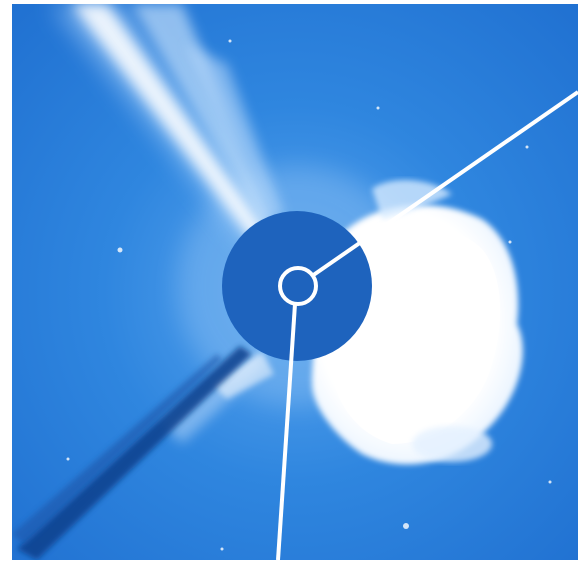 This screenshot has height=565, width=586. I want to click on instrument-pylon-down, so click(286, 431).